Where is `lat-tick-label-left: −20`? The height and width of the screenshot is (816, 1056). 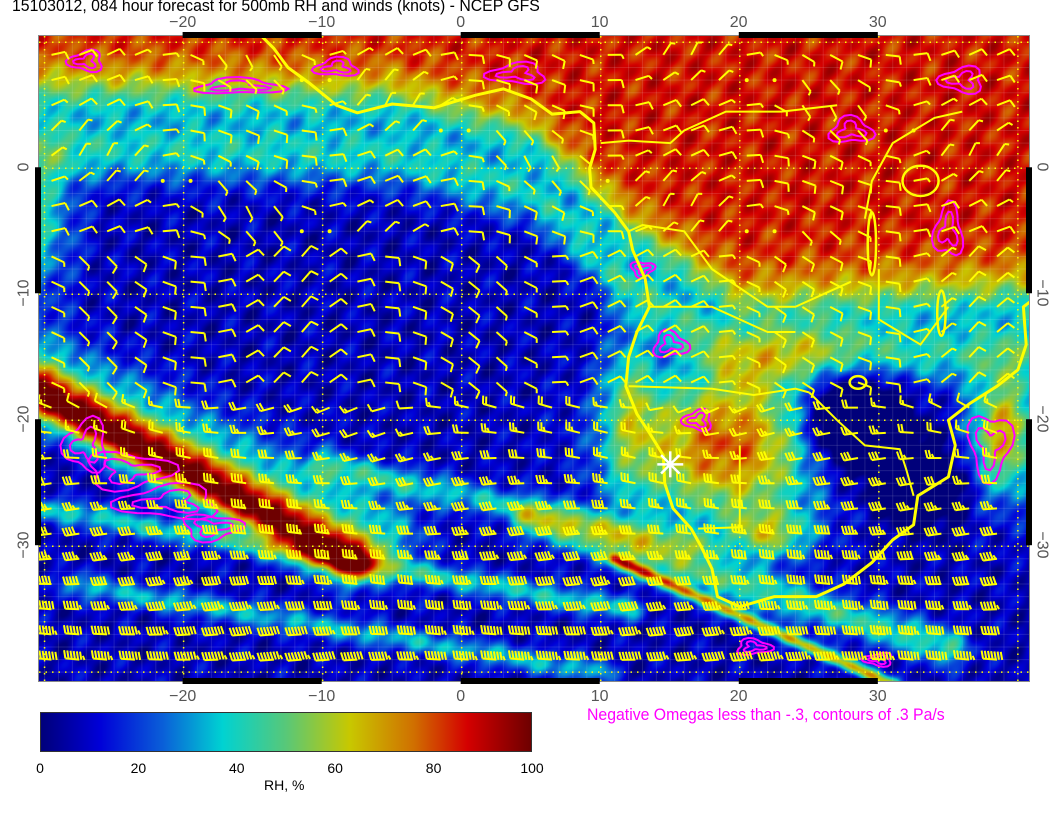 lat-tick-label-left: −20 is located at coordinates (24, 419).